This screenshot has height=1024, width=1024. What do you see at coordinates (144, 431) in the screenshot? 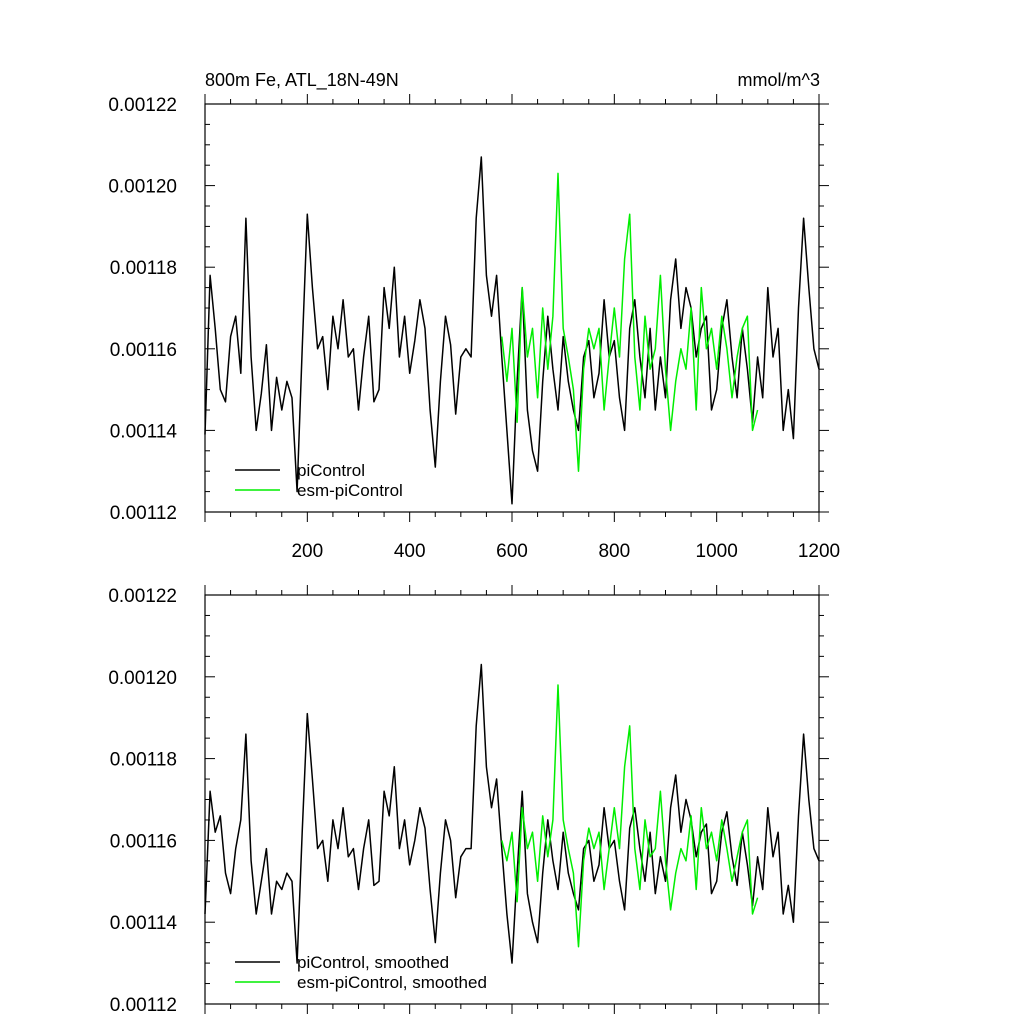
I see `top-y-tick-label: 0.00114` at bounding box center [144, 431].